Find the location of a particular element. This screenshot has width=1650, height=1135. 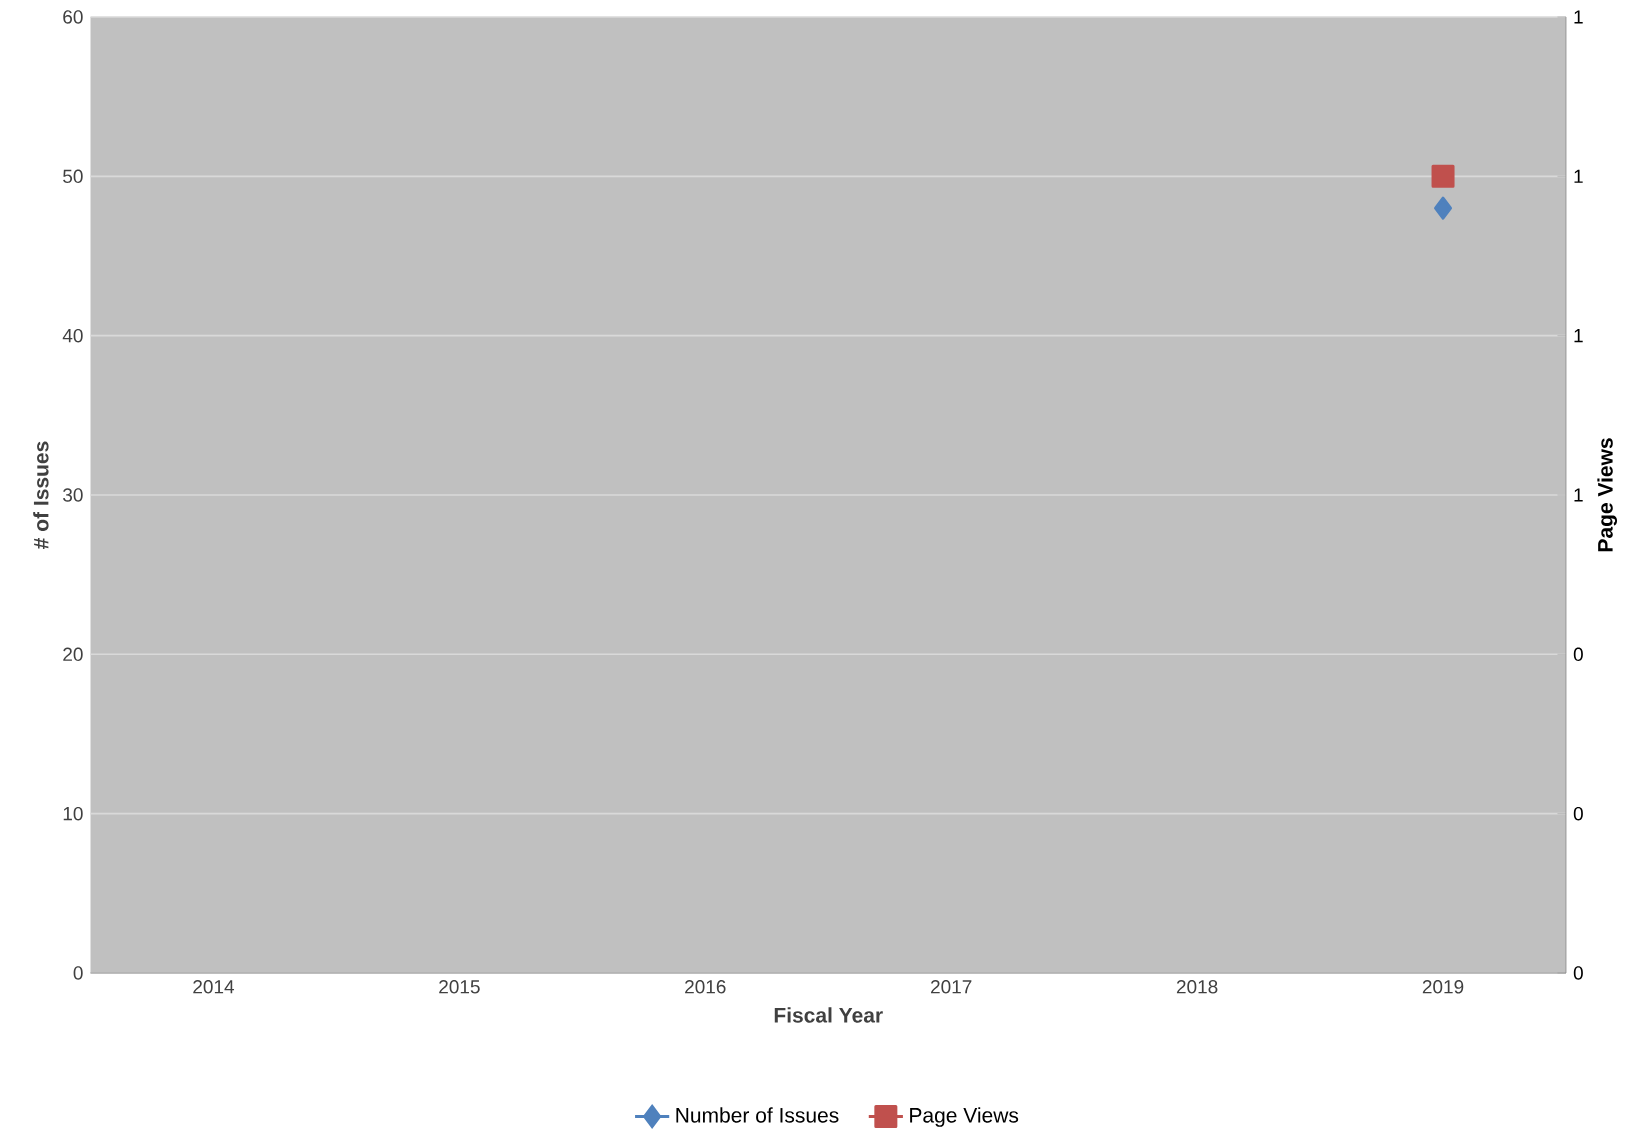

x-tick-label: 2015 is located at coordinates (459, 987).